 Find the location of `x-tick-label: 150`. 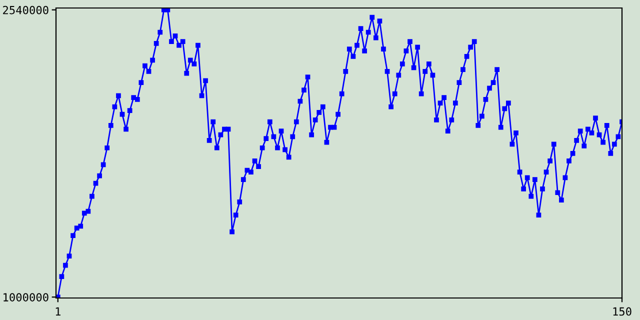

x-tick-label: 150 is located at coordinates (622, 311).